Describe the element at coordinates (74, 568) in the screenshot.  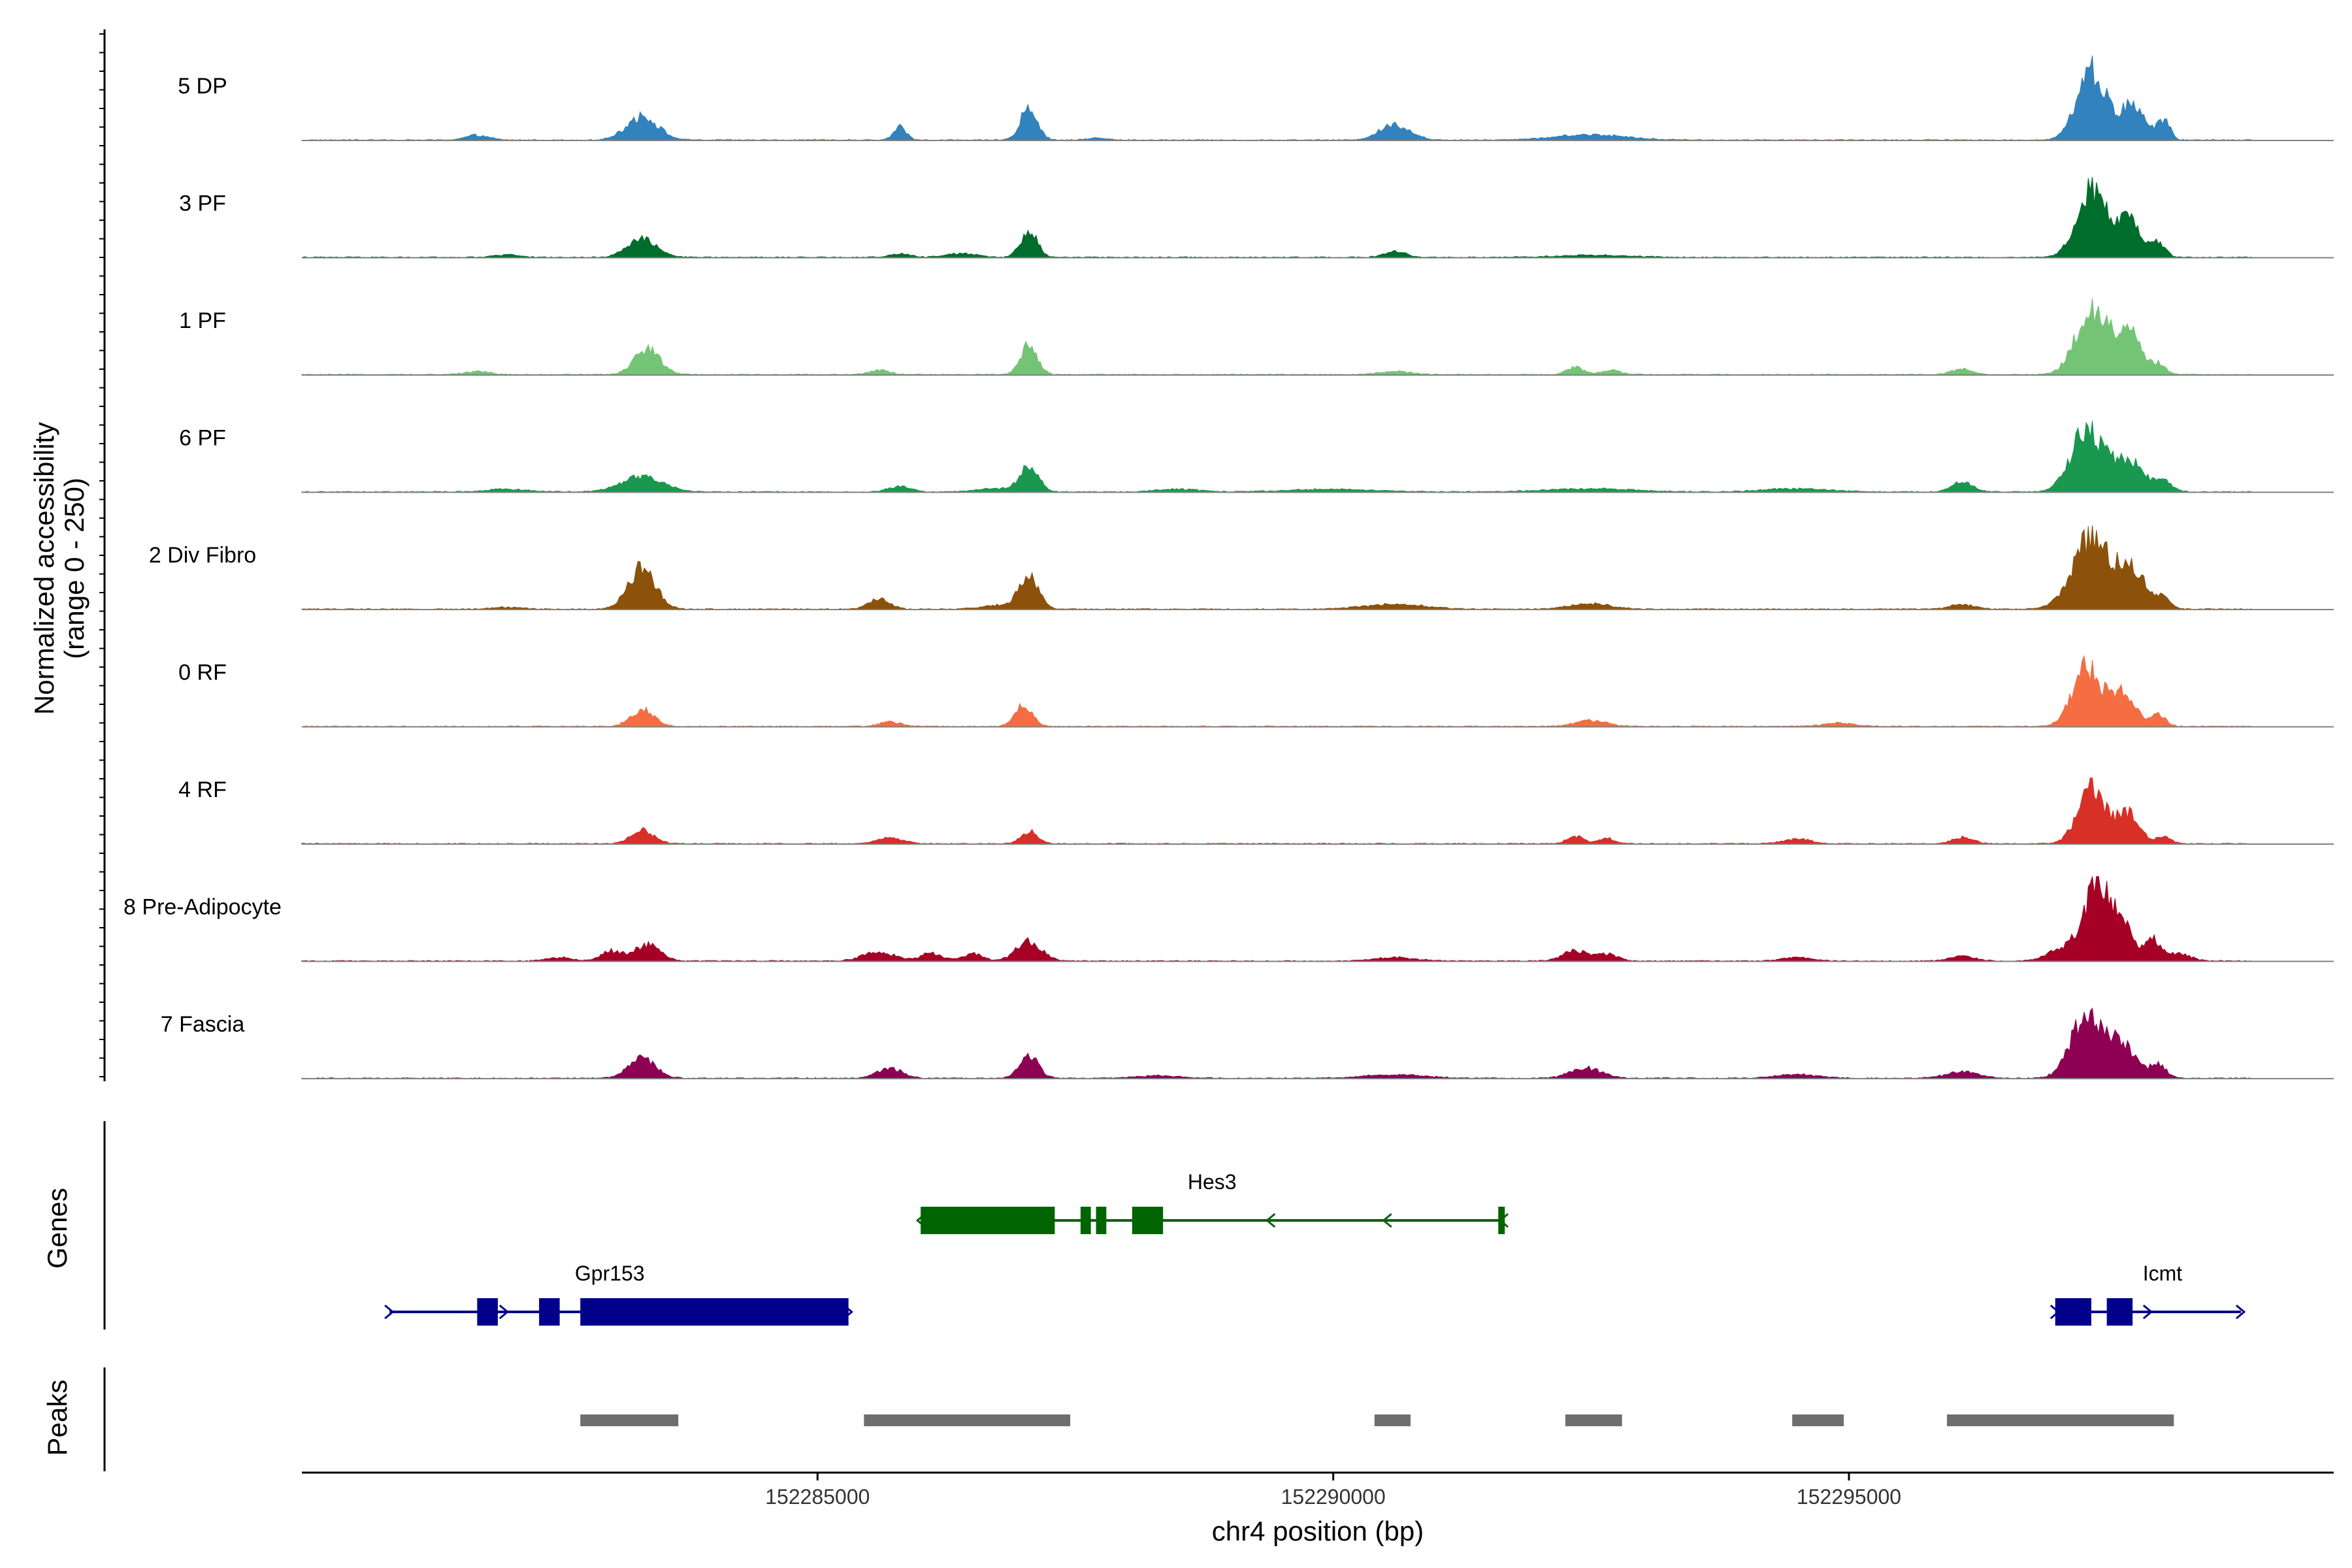
I see `y-axis-title-range: (range 0 - 250)` at that location.